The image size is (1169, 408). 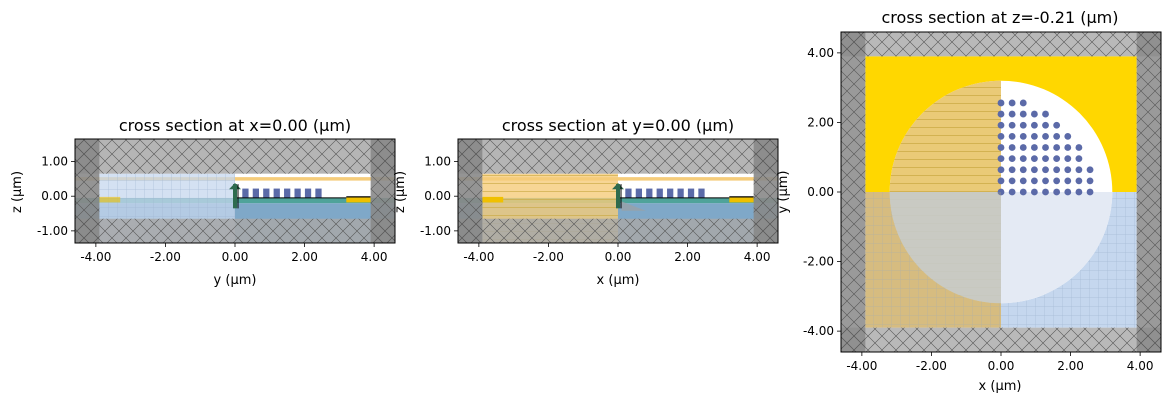 What do you see at coordinates (820, 53) in the screenshot?
I see `y-tick-label: 4.00` at bounding box center [820, 53].